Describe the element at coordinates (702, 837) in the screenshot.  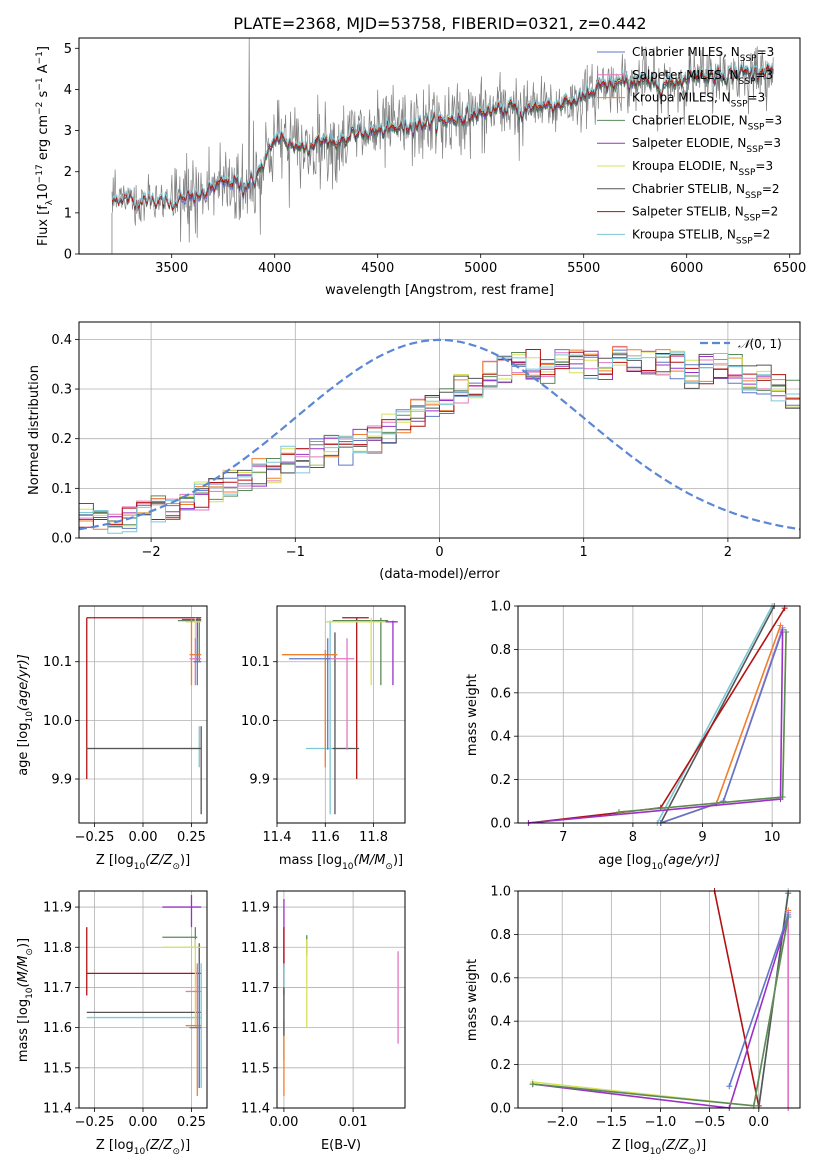
I see `x-tick-label: 9` at that location.